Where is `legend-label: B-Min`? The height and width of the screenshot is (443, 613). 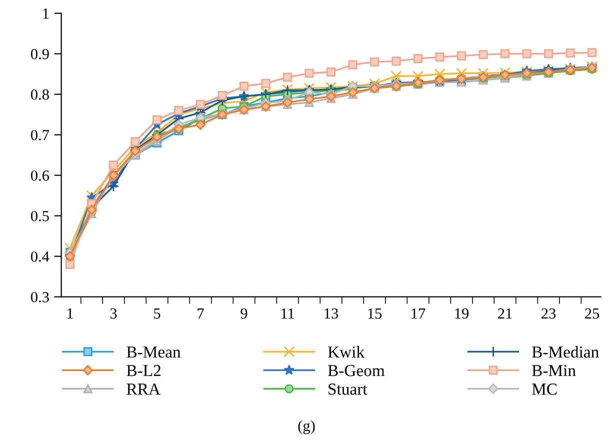
legend-label: B-Min is located at coordinates (554, 370).